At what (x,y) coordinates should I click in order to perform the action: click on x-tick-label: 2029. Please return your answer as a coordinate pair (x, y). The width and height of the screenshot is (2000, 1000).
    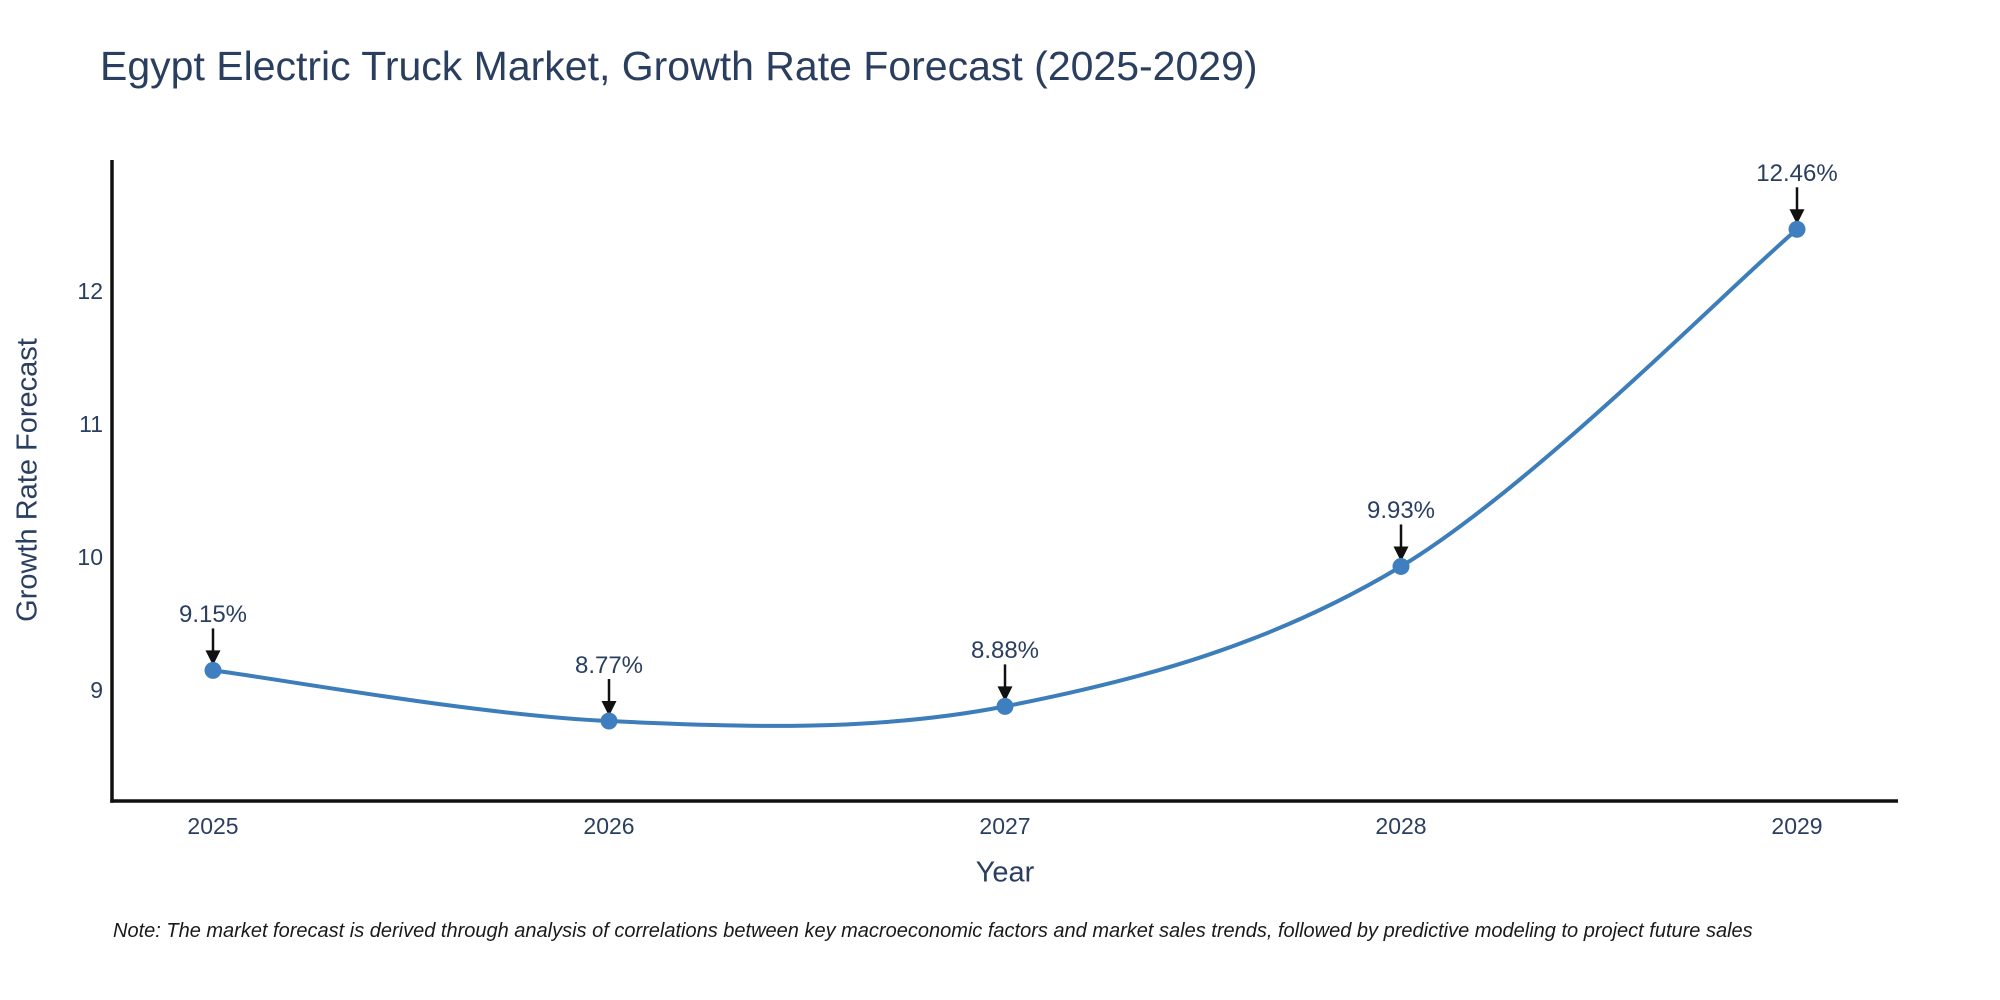
    Looking at the image, I should click on (1797, 826).